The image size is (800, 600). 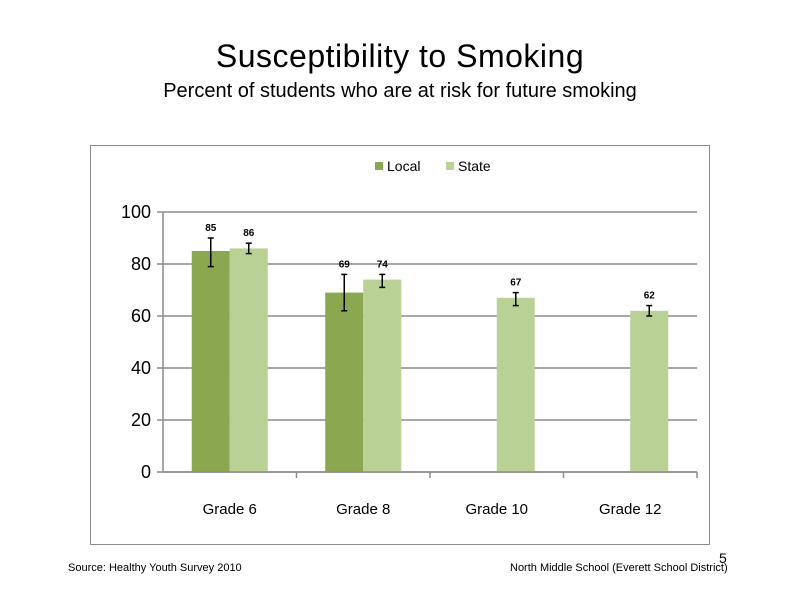 What do you see at coordinates (141, 368) in the screenshot?
I see `y-tick-label: 40` at bounding box center [141, 368].